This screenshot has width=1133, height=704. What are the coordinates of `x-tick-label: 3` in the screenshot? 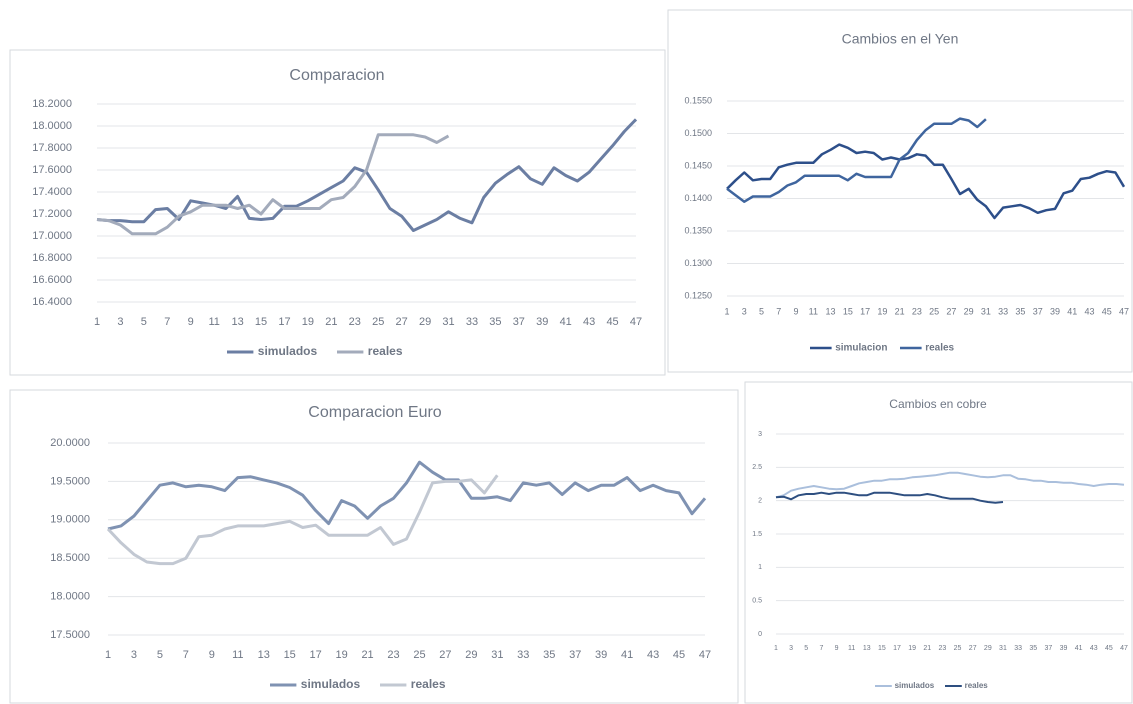 It's located at (134, 655).